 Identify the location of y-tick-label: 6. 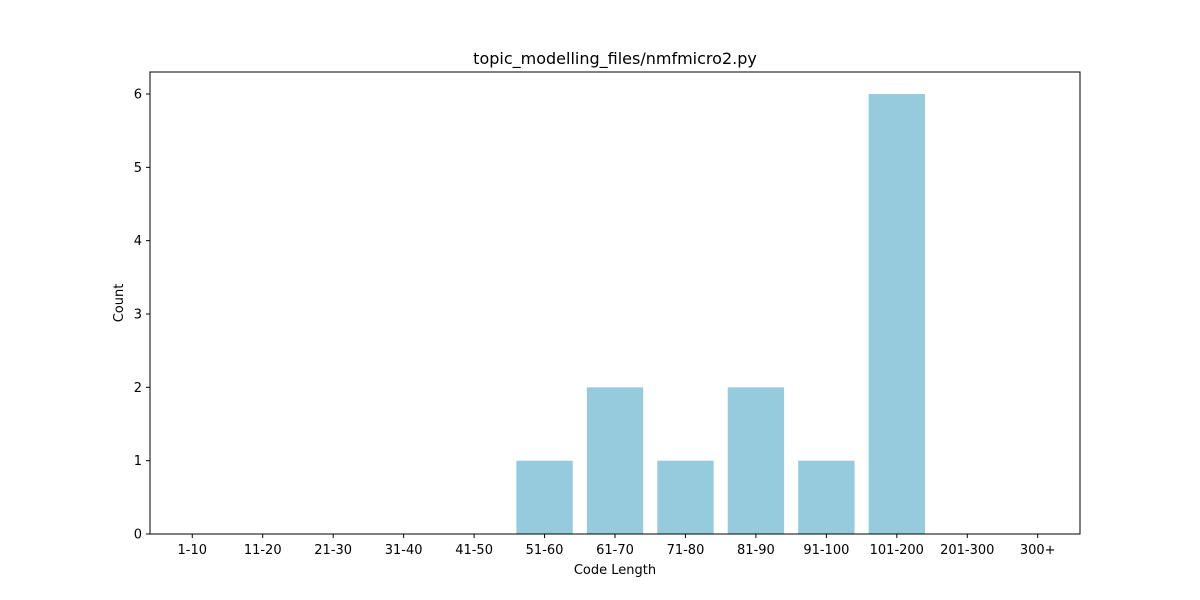
(138, 95).